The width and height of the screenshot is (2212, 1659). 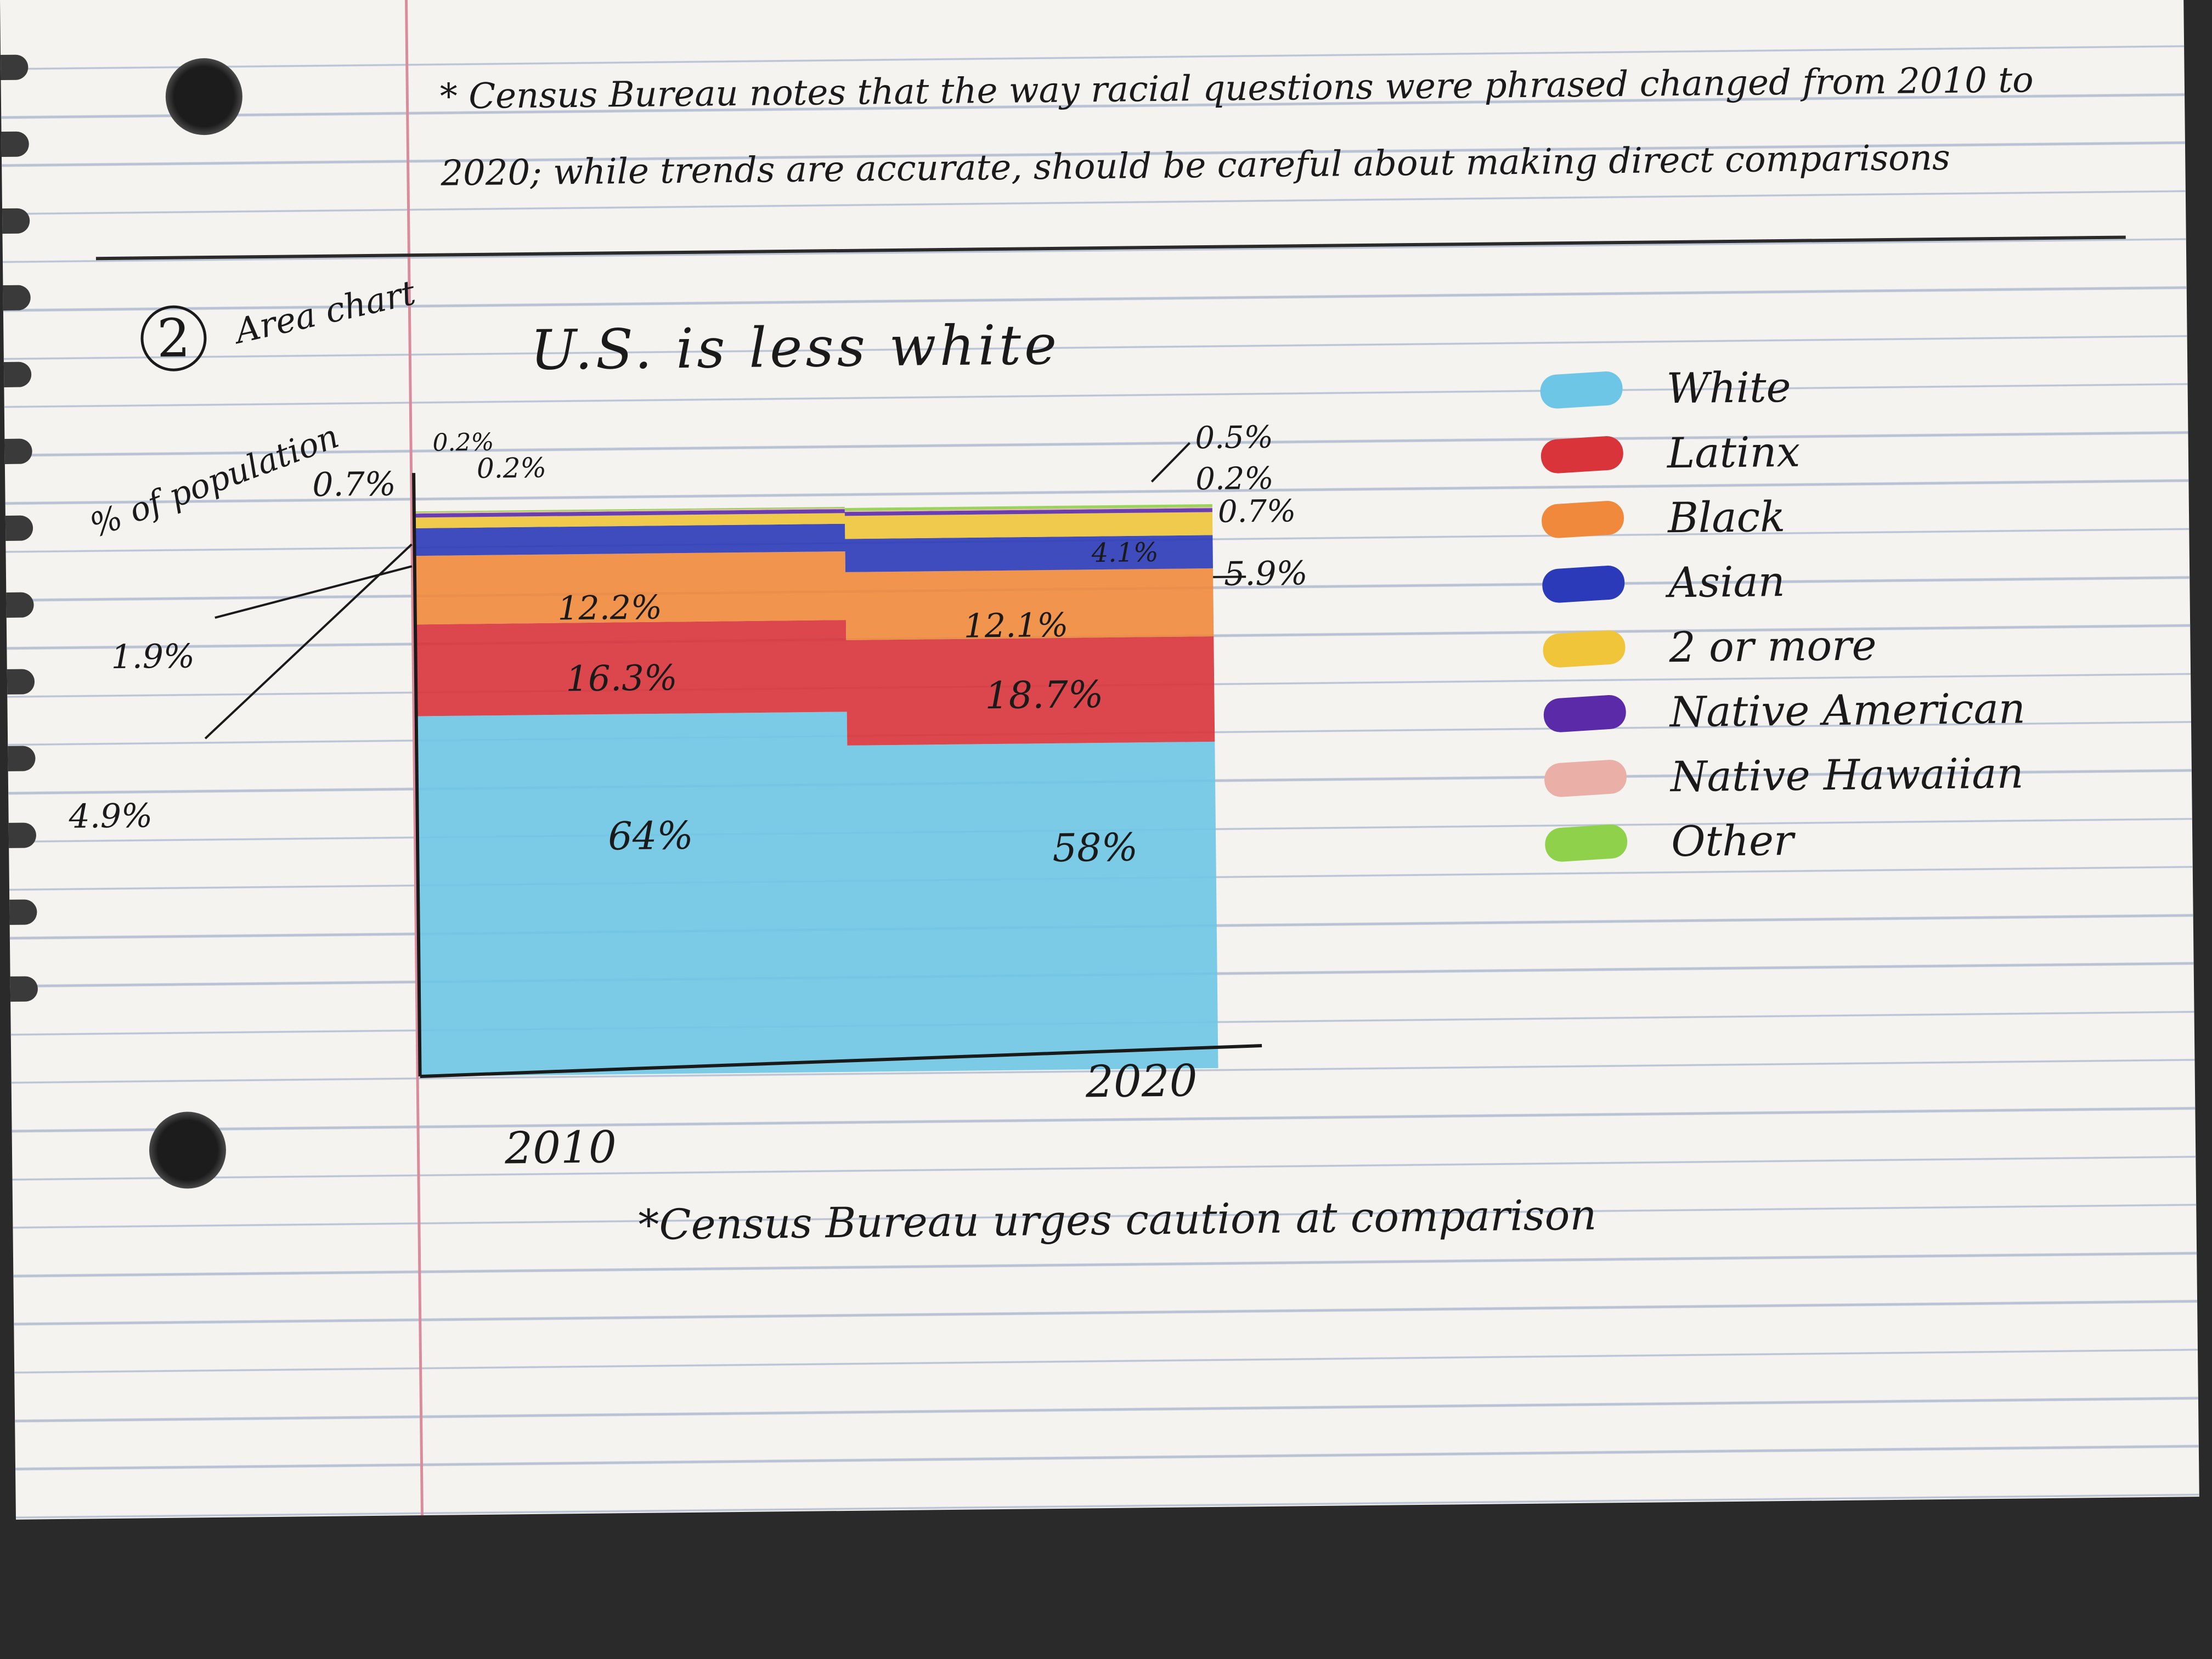 What do you see at coordinates (1832, 454) in the screenshot?
I see `legend-item: Latinx` at bounding box center [1832, 454].